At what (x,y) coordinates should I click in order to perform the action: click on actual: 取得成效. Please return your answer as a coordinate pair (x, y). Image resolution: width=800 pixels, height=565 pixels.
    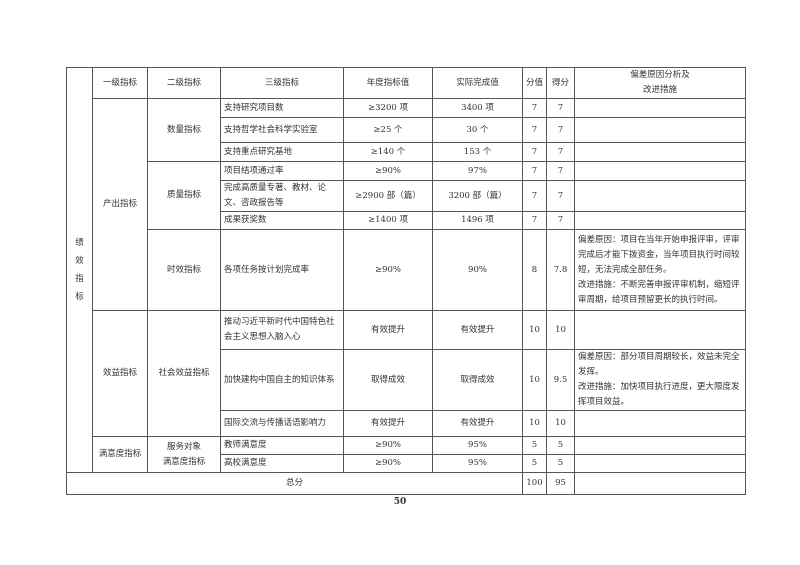
    Looking at the image, I should click on (477, 380).